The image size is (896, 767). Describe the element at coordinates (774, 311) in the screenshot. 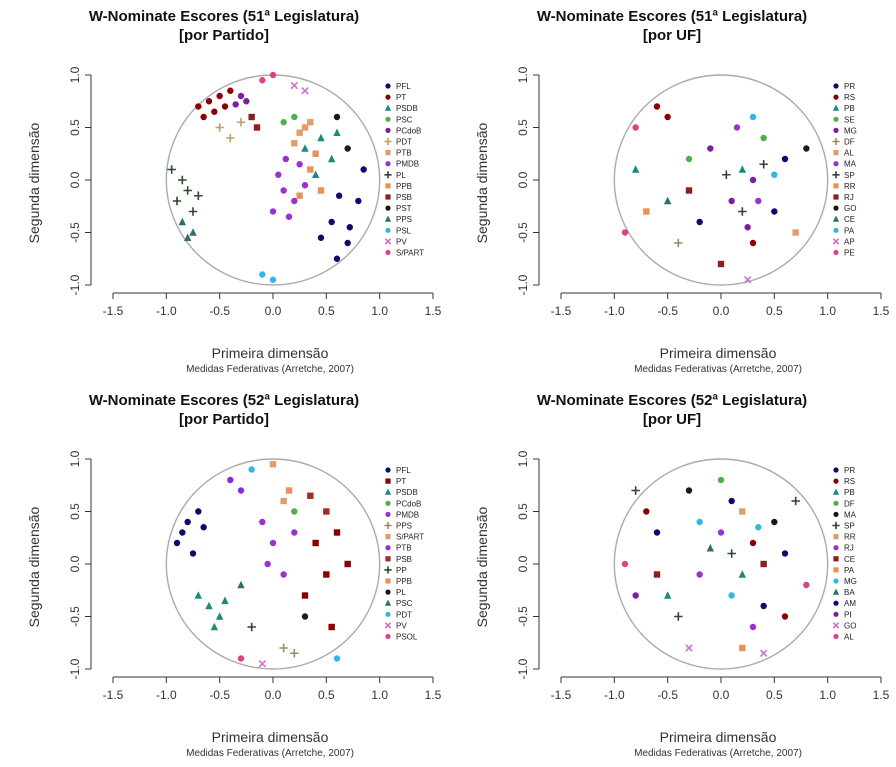

I see `x-tick-label: 0.5` at that location.